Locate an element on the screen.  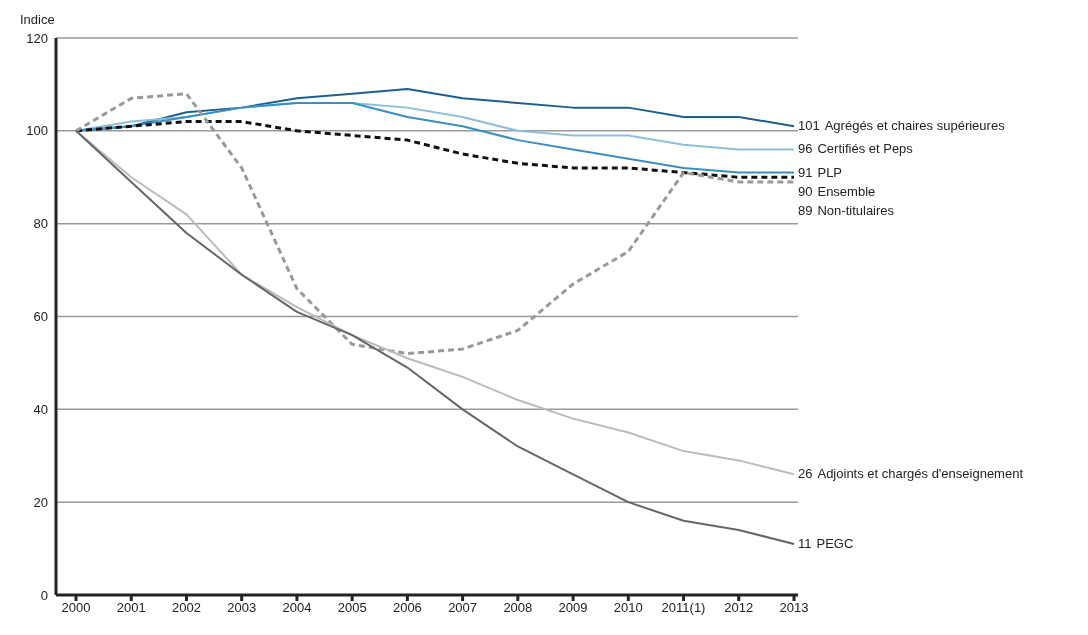
series-label: PLP is located at coordinates (830, 172).